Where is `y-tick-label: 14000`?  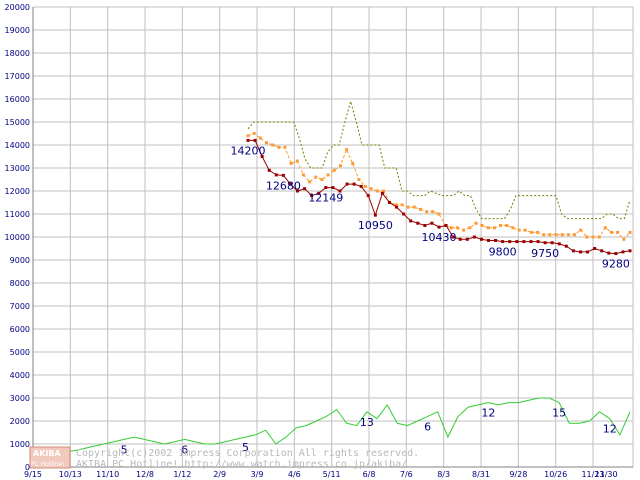 y-tick-label: 14000 is located at coordinates (17, 145).